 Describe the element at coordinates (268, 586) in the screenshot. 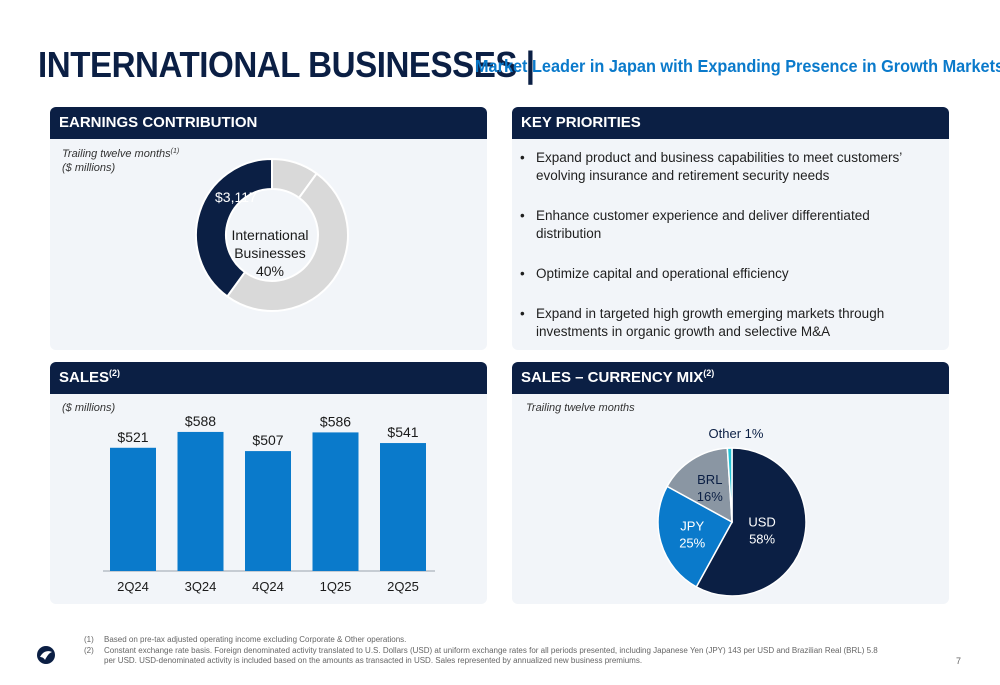

I see `x-tick-label: 4Q24` at that location.